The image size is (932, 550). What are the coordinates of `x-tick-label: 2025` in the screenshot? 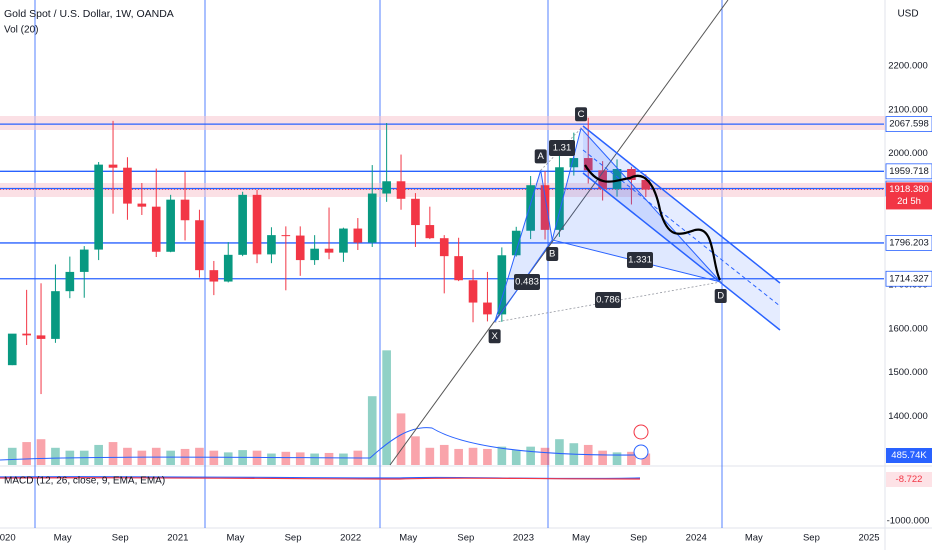 It's located at (868, 538).